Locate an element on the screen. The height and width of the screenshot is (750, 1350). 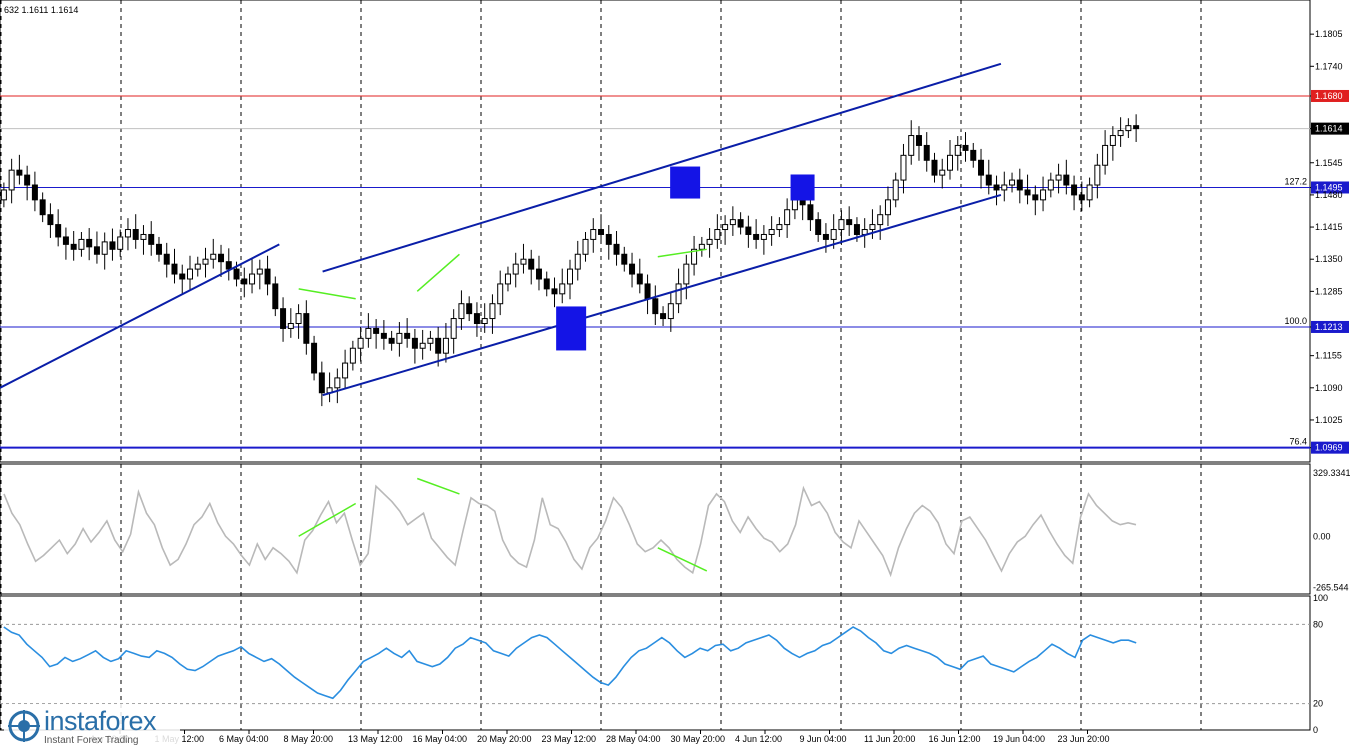
price-tick-label: 1.1480 is located at coordinates (1329, 195).